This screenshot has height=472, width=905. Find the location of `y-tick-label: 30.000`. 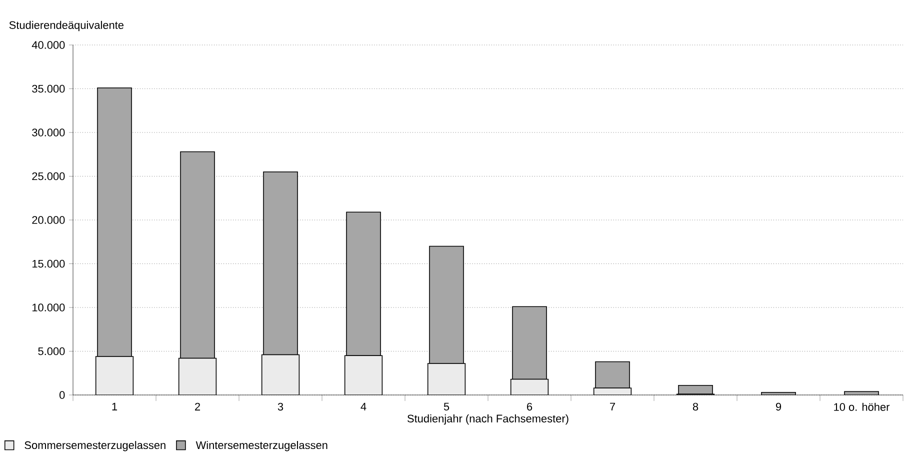

y-tick-label: 30.000 is located at coordinates (48, 132).